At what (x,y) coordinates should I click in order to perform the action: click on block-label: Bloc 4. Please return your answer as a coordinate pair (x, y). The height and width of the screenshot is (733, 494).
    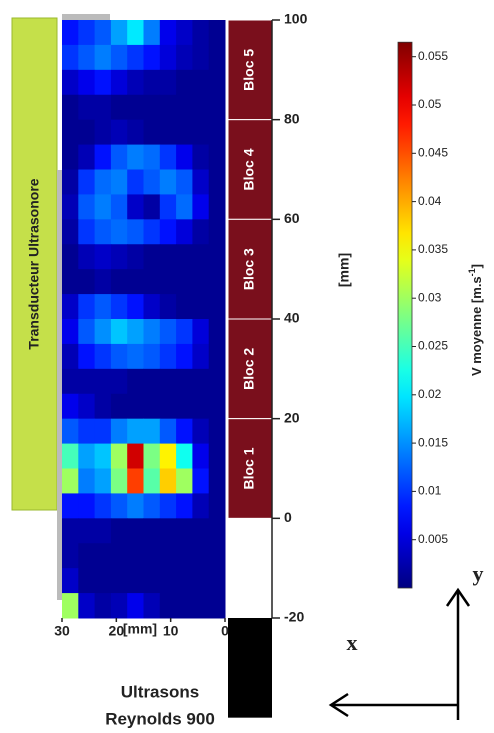
    Looking at the image, I should click on (249, 169).